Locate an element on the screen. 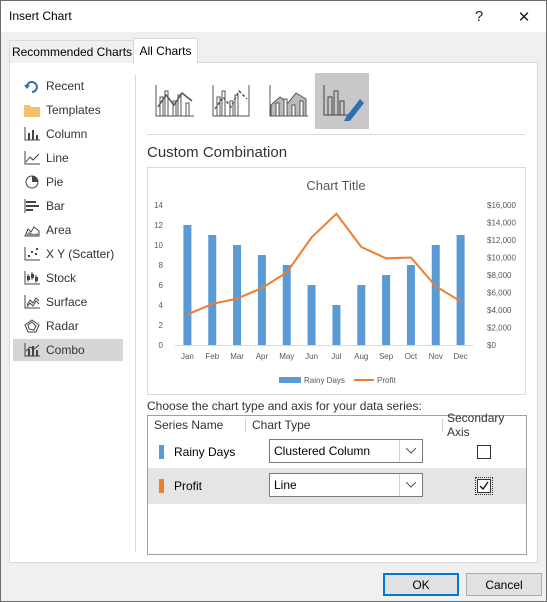  tab-recommended-charts: Recommended Charts is located at coordinates (72, 51).